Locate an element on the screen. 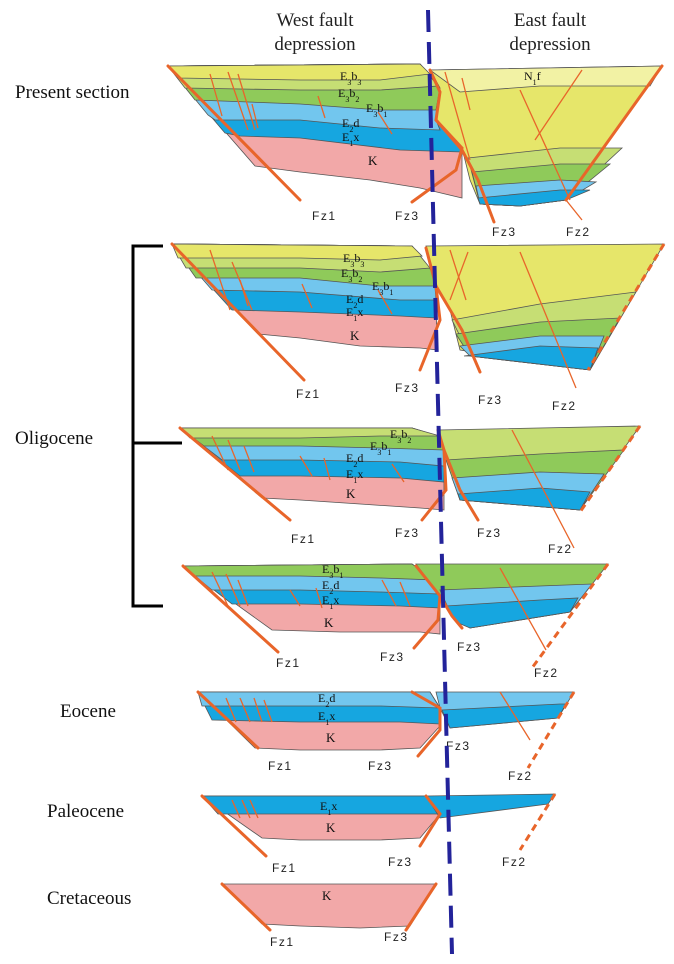 The width and height of the screenshot is (674, 964). panel-paleocene: E1x K Fz1 Fz3 Fz2 is located at coordinates (378, 834).